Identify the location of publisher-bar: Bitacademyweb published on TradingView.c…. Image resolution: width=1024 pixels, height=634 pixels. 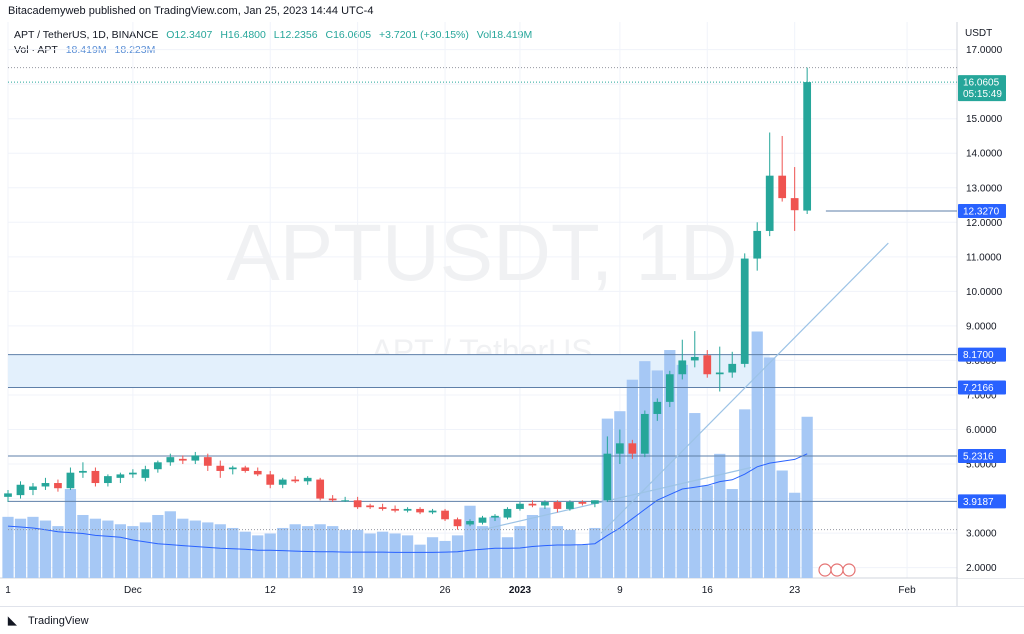
(512, 11).